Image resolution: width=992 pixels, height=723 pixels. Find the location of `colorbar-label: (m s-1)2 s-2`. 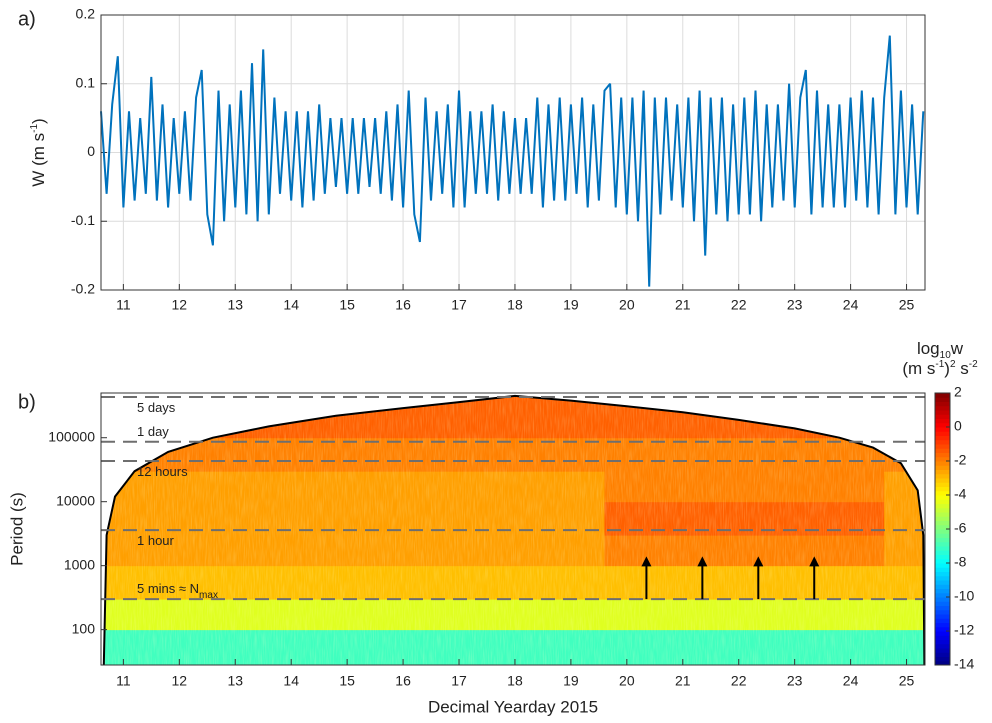

colorbar-label: (m s-1)2 s-2 is located at coordinates (940, 368).